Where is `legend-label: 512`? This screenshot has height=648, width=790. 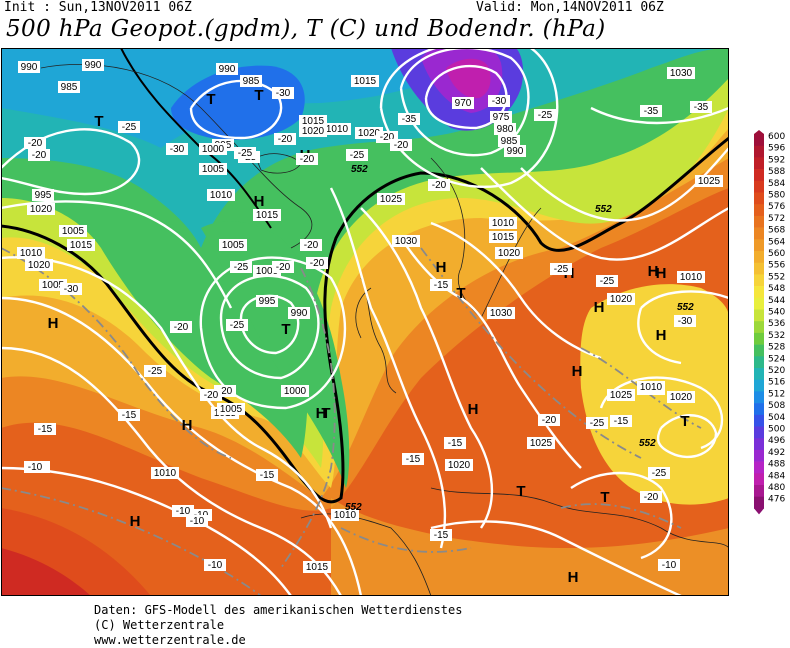
legend-label: 512 is located at coordinates (776, 394).